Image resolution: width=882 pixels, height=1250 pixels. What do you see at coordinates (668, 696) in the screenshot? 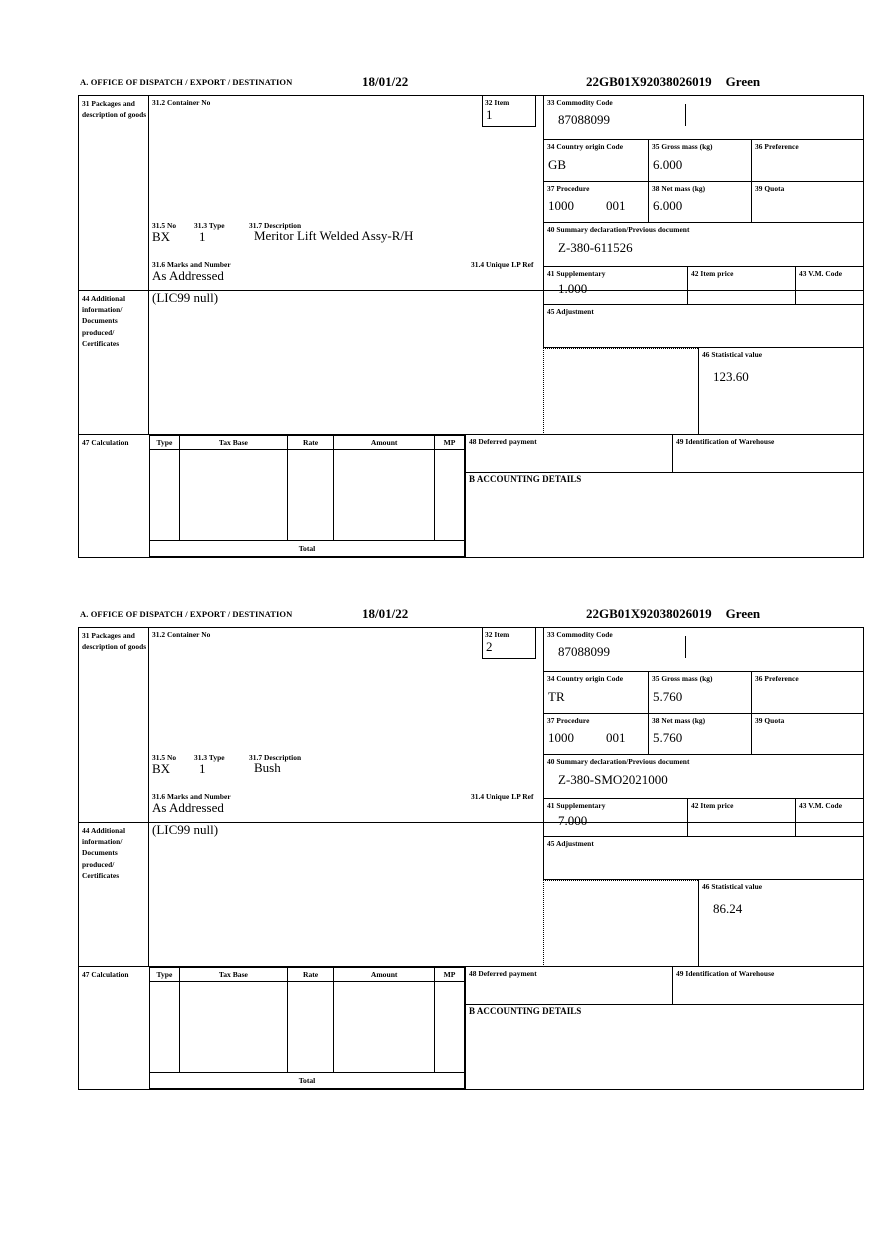
I see `box-35-value: 5.760` at bounding box center [668, 696].